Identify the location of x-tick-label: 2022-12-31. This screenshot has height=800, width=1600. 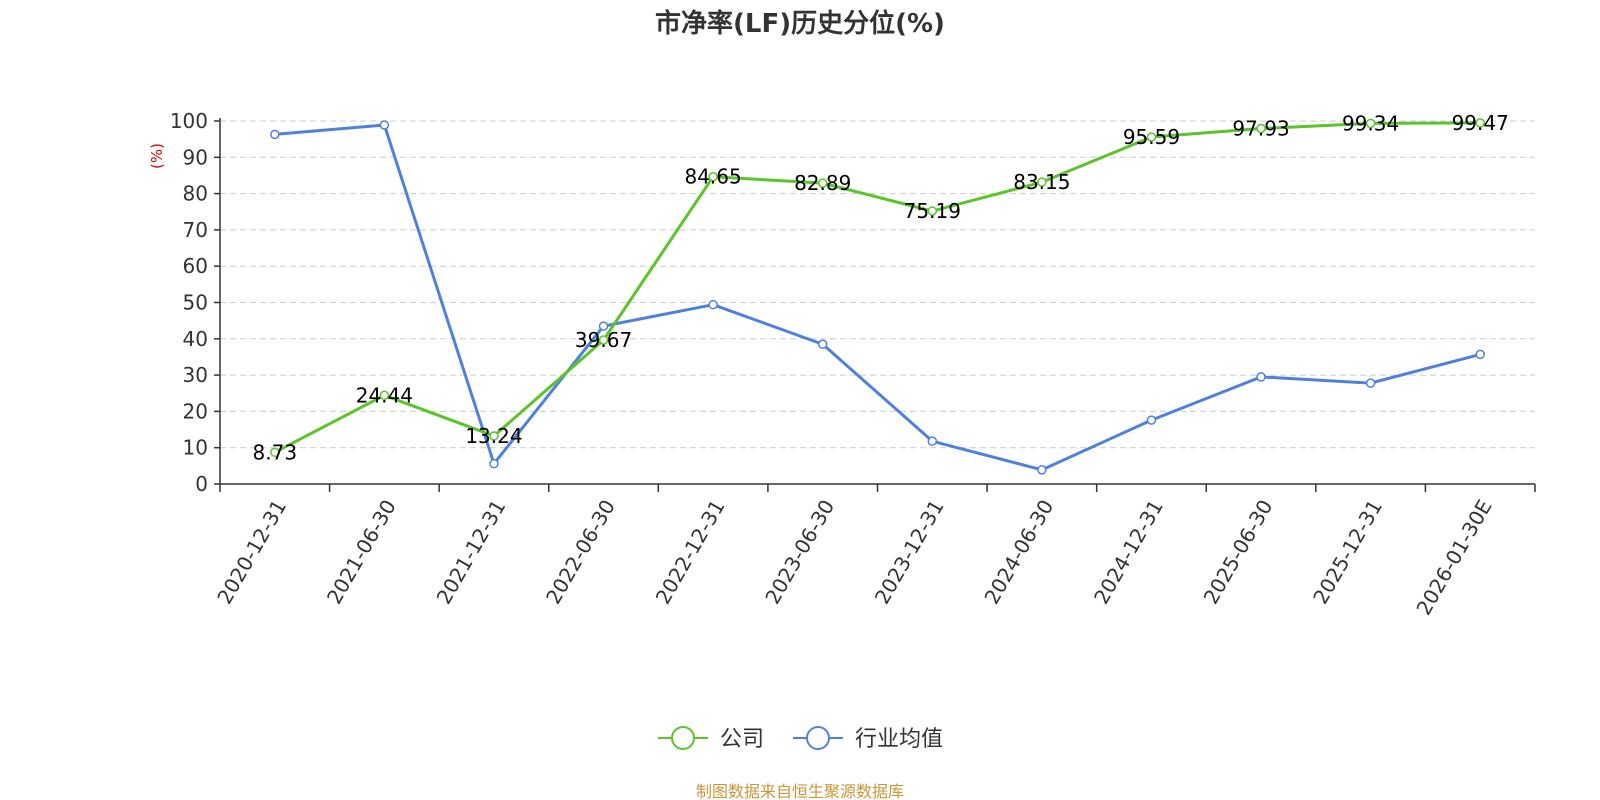
(690, 552).